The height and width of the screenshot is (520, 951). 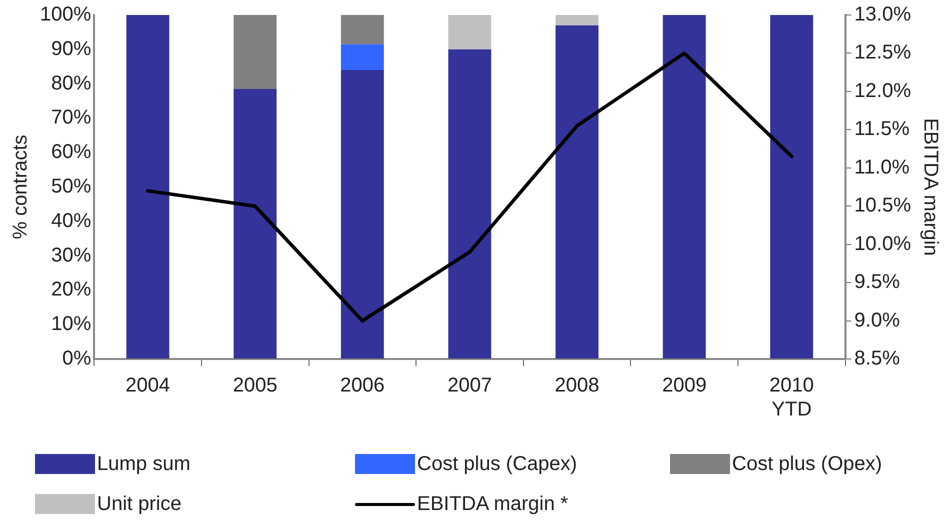 I want to click on x-tick-label: 2008, so click(x=577, y=385).